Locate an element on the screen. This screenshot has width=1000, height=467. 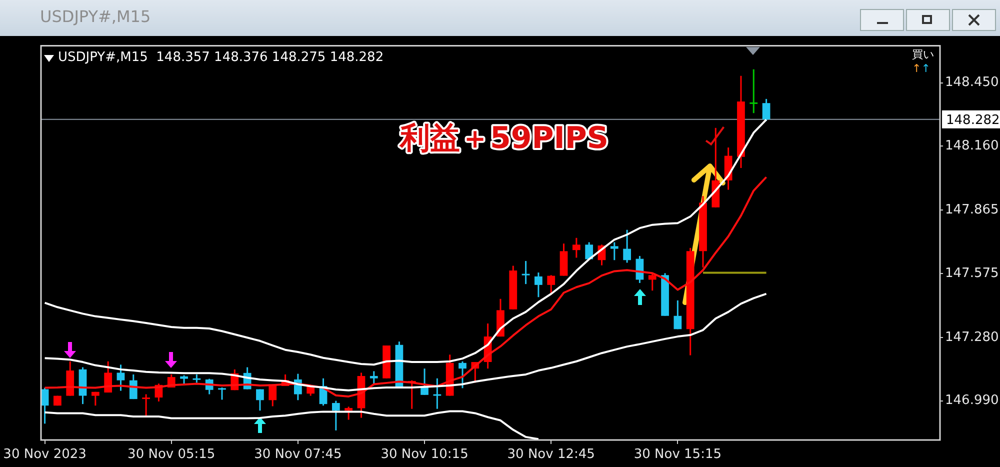
ref-line-label: 148.282 is located at coordinates (973, 120).